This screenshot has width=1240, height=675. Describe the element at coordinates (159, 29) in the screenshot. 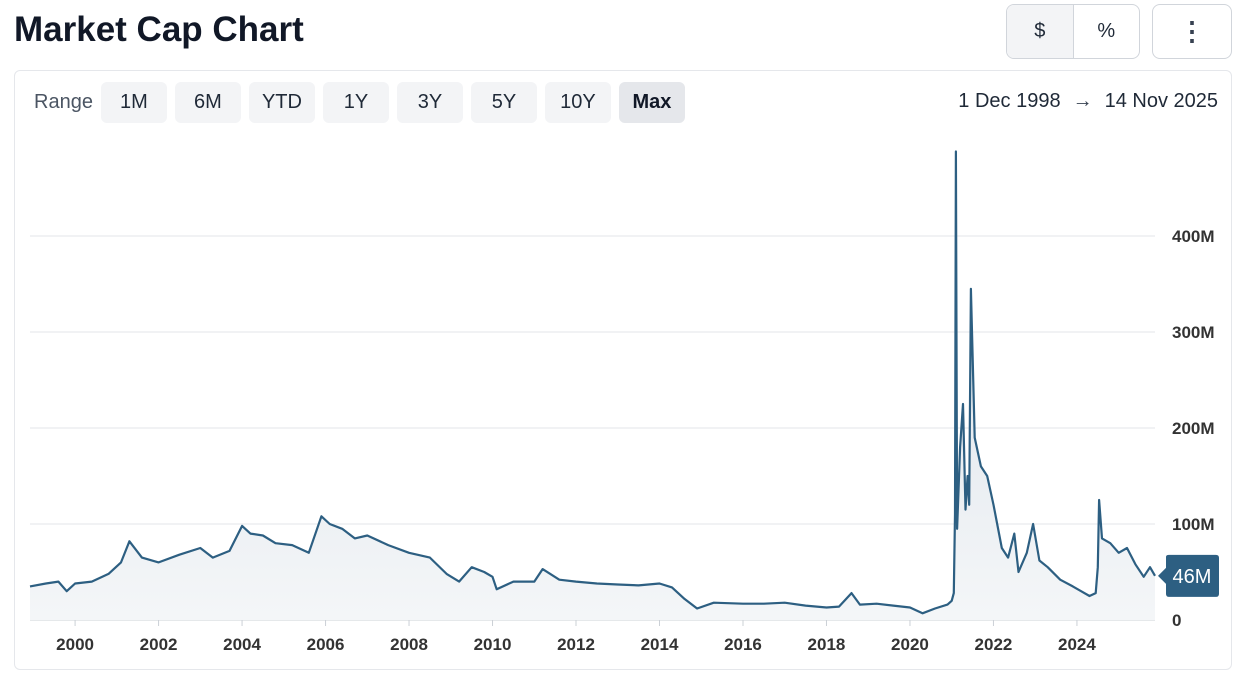

I see `page-title: Market Cap Chart` at that location.